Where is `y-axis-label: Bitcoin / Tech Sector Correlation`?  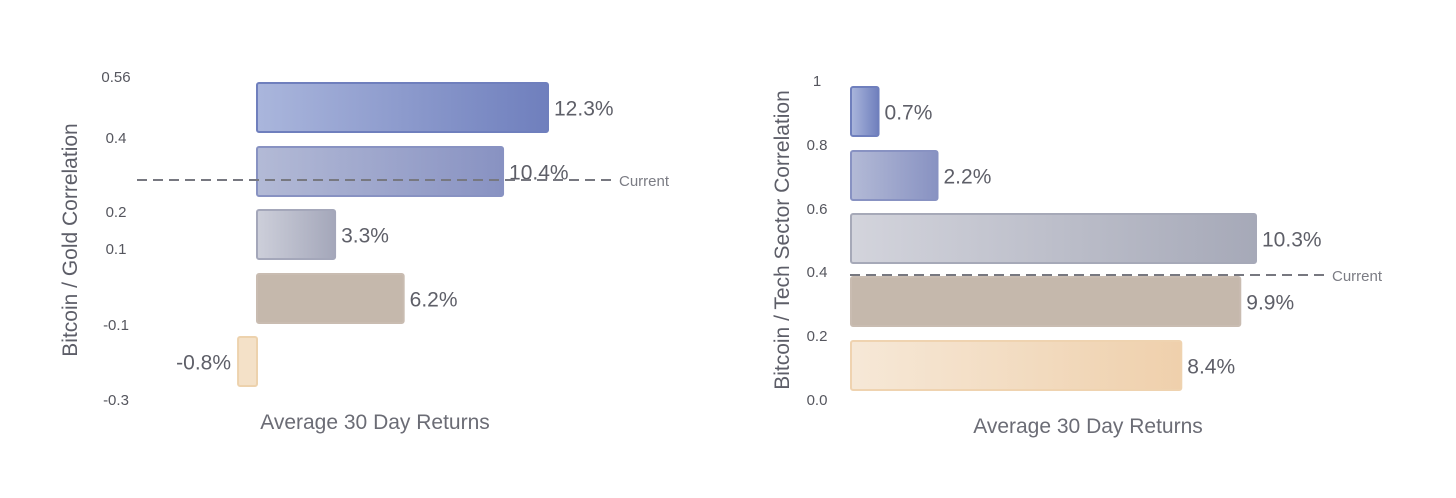
y-axis-label: Bitcoin / Tech Sector Correlation is located at coordinates (782, 240).